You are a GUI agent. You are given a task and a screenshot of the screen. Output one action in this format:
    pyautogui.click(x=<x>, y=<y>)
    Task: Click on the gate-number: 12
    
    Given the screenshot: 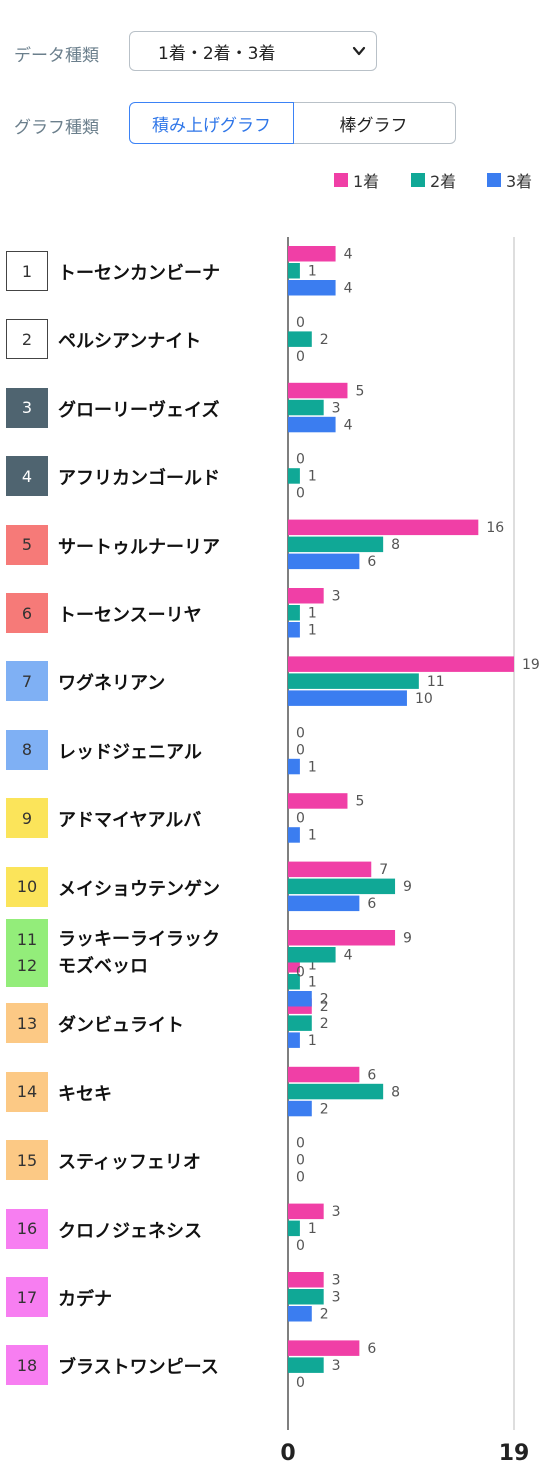 What is the action you would take?
    pyautogui.click(x=27, y=965)
    